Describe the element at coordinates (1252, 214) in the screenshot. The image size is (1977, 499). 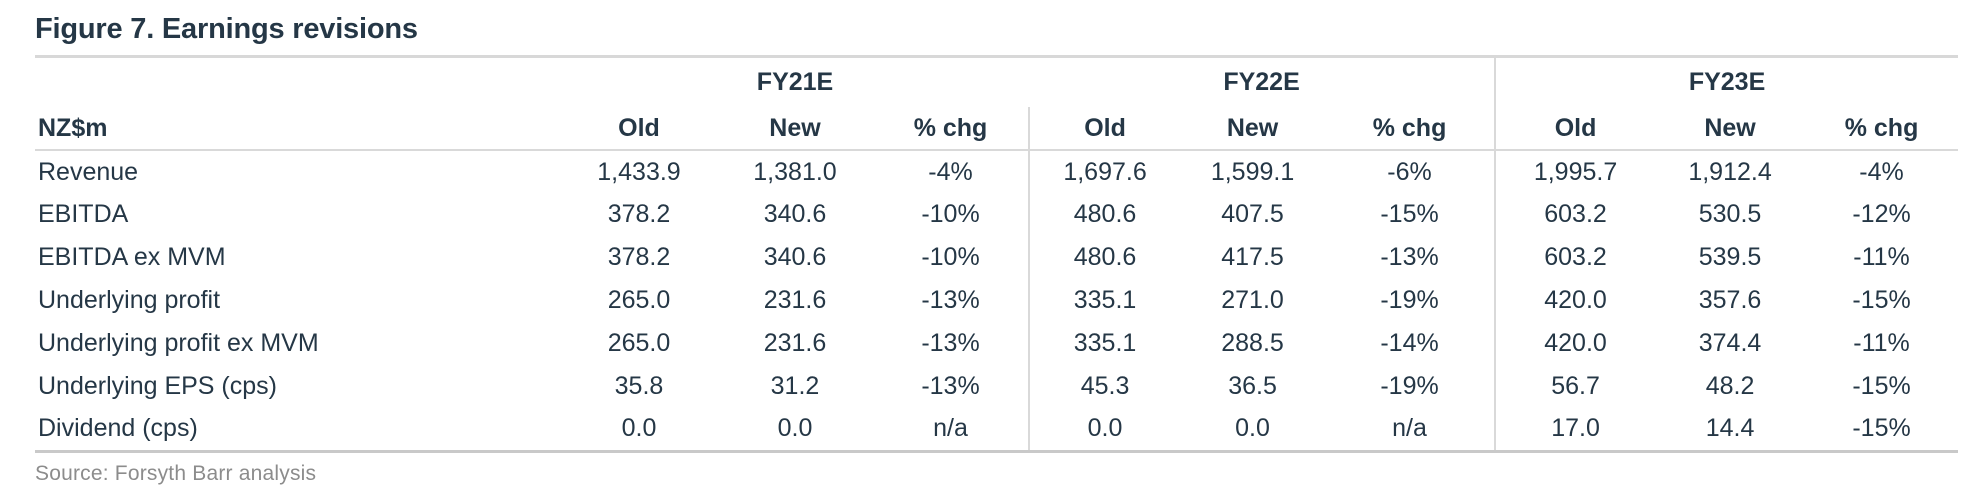
I see `cell: 407.5` at that location.